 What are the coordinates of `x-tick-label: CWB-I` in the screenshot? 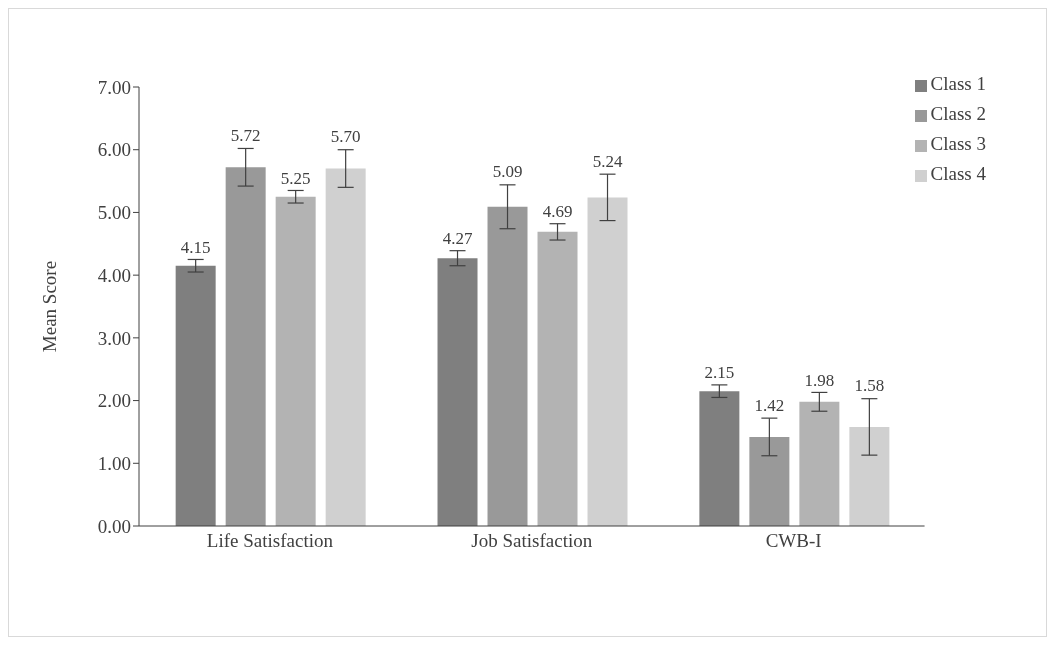 It's located at (793, 541).